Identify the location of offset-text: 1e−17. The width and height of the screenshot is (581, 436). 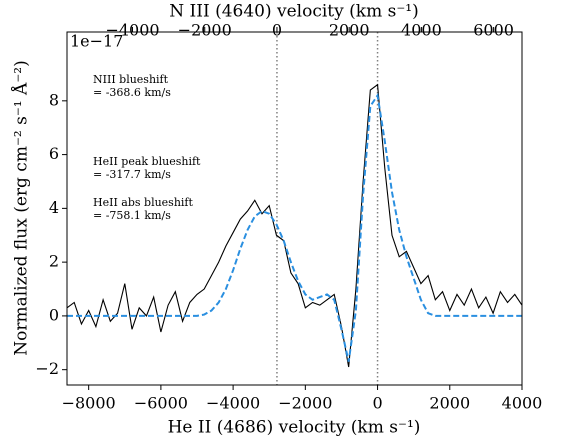
(96, 41).